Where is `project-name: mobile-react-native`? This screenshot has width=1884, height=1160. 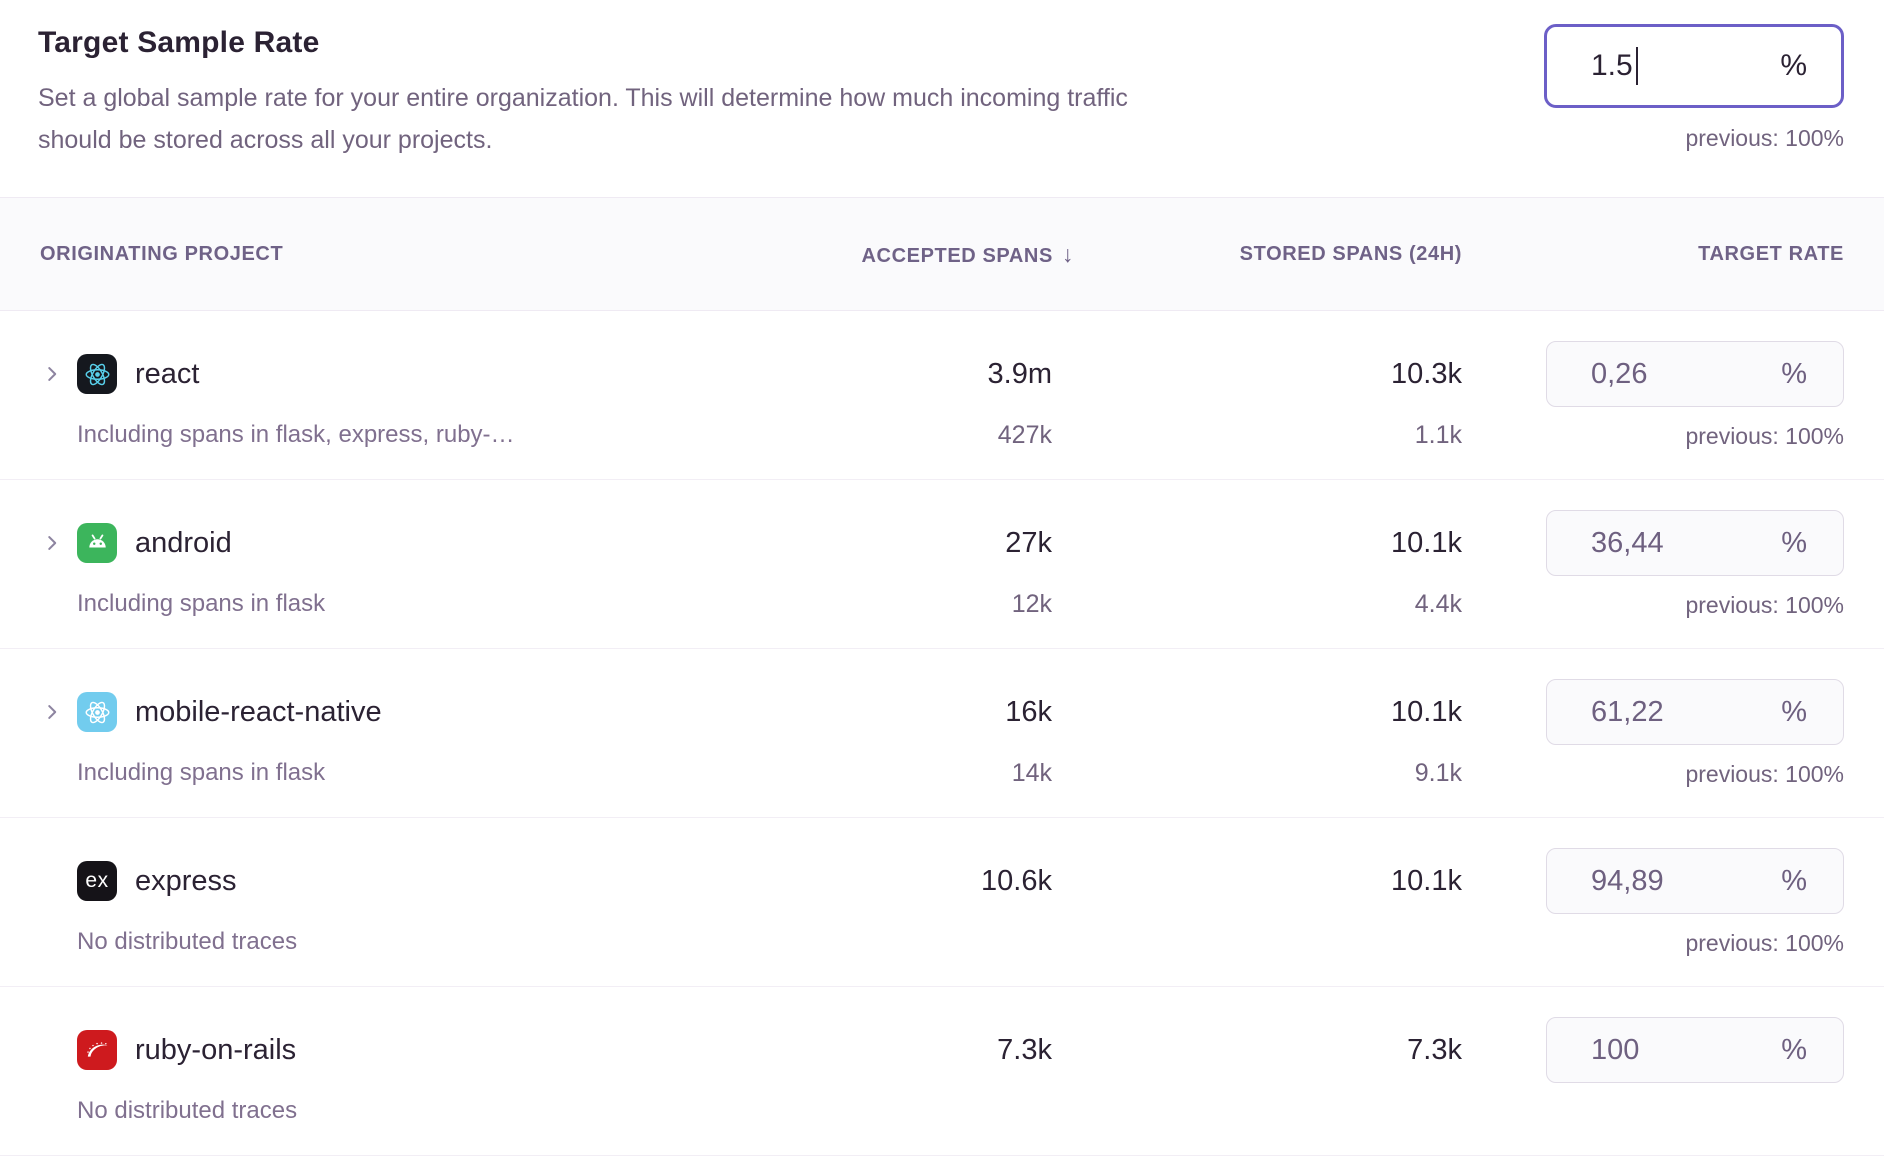 project-name: mobile-react-native is located at coordinates (258, 711).